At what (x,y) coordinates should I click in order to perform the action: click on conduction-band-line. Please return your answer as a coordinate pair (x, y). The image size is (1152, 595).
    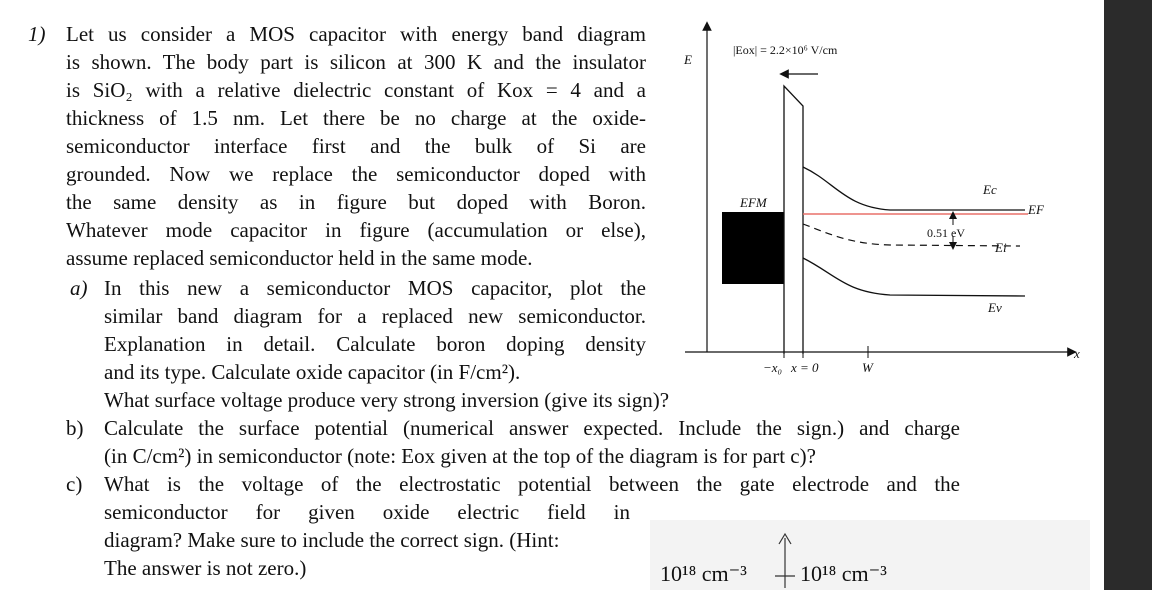
    Looking at the image, I should click on (913, 188).